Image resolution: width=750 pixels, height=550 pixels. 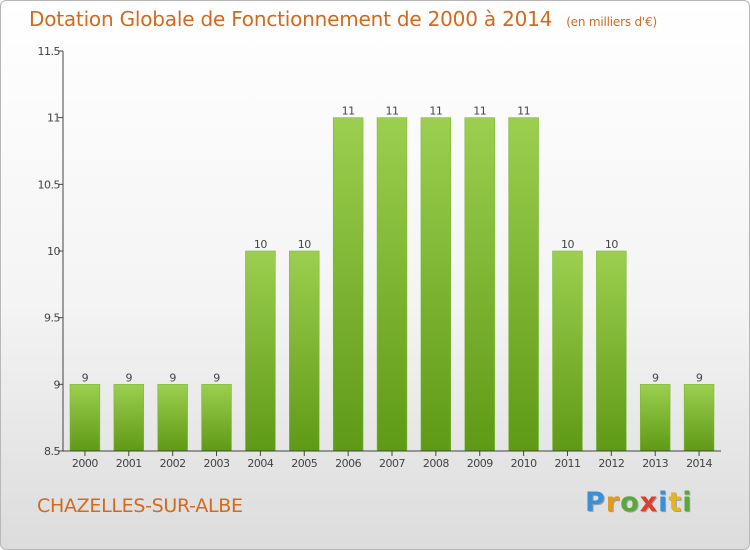 I want to click on x-tick-label: 2008, so click(x=436, y=463).